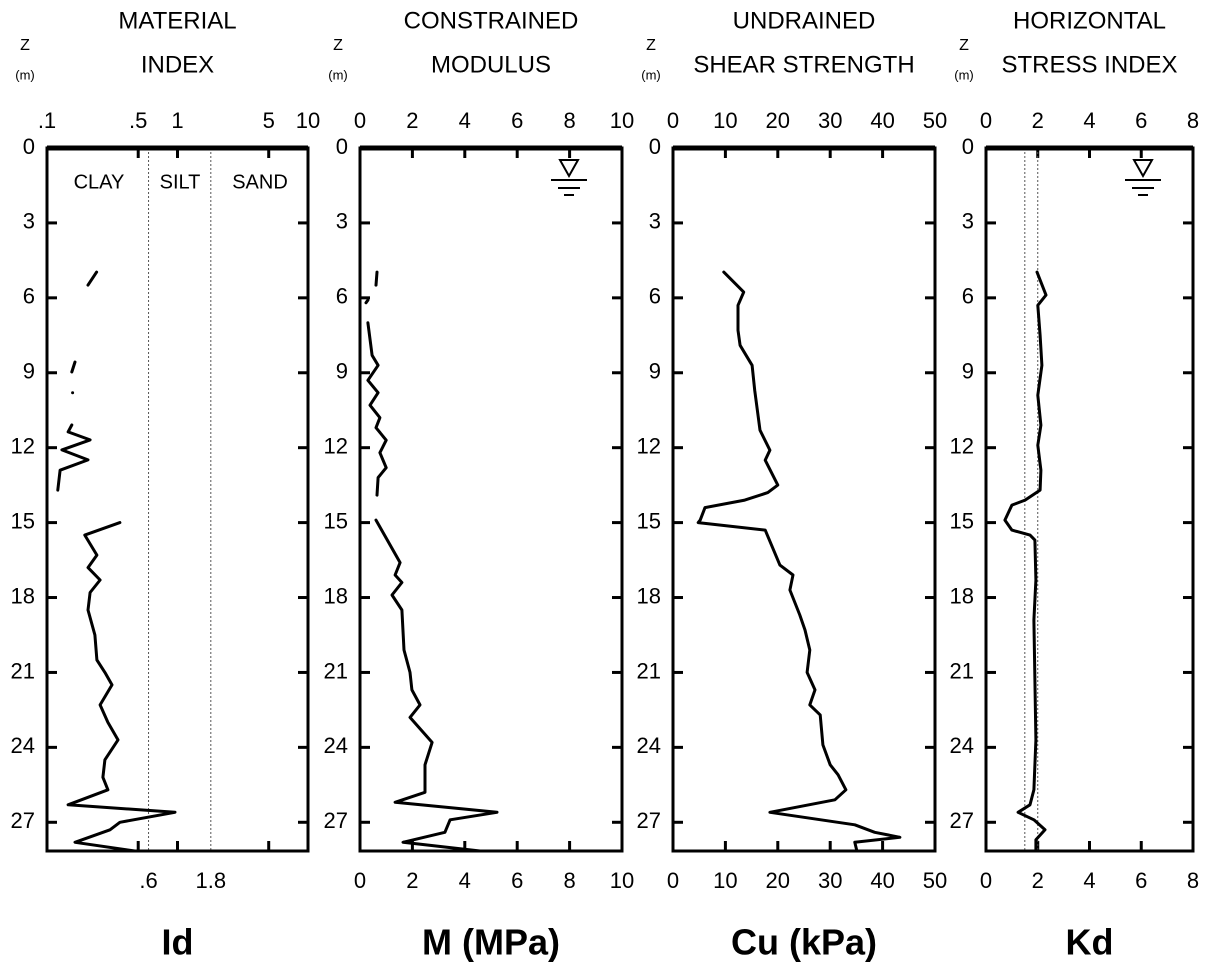 This screenshot has width=1213, height=967. Describe the element at coordinates (269, 120) in the screenshot. I see `x-tick-label: 5` at that location.